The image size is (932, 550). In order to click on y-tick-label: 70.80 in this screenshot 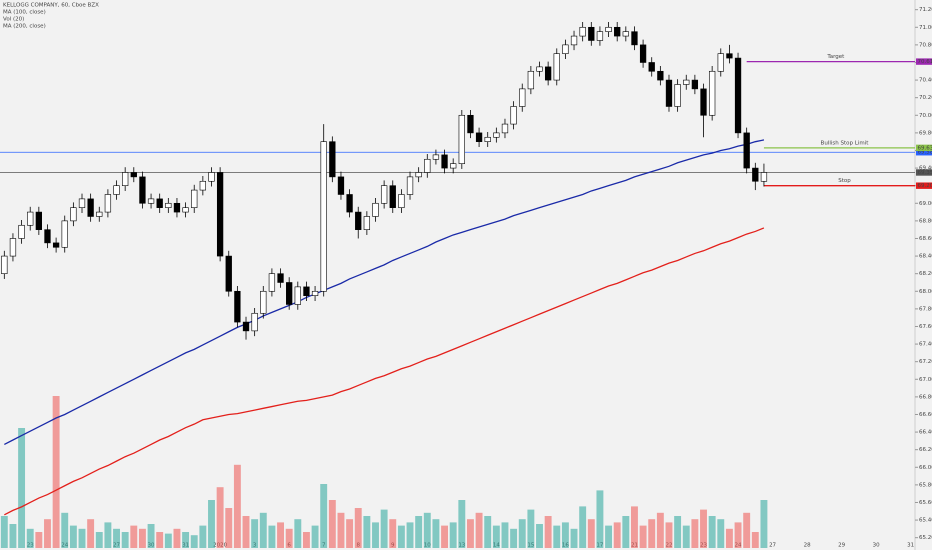, I will do `click(925, 45)`.